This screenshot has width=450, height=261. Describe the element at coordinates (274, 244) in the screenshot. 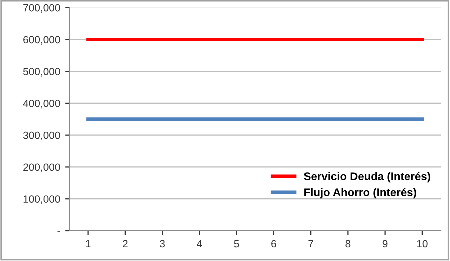

I see `x-tick-label: 6` at that location.